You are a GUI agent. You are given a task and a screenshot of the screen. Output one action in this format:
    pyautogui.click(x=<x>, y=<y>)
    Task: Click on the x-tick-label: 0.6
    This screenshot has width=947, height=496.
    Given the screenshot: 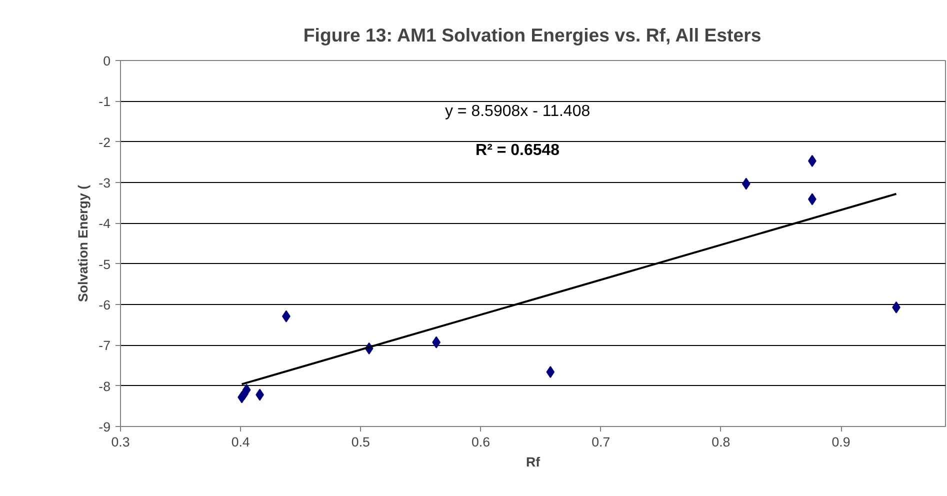 What is the action you would take?
    pyautogui.click(x=481, y=442)
    